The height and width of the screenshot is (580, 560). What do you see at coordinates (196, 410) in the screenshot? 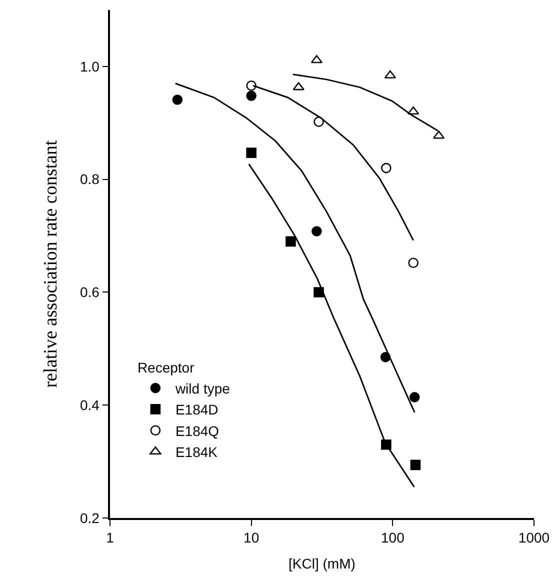
I see `legend-label: E184D` at bounding box center [196, 410].